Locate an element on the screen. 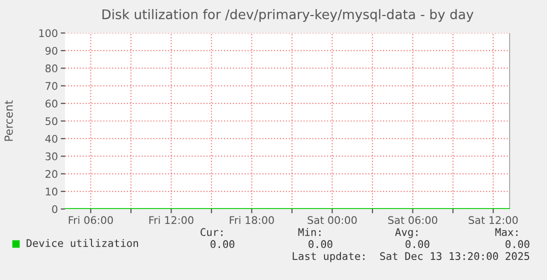 This screenshot has width=547, height=280. y-tick-label: 90 is located at coordinates (51, 50).